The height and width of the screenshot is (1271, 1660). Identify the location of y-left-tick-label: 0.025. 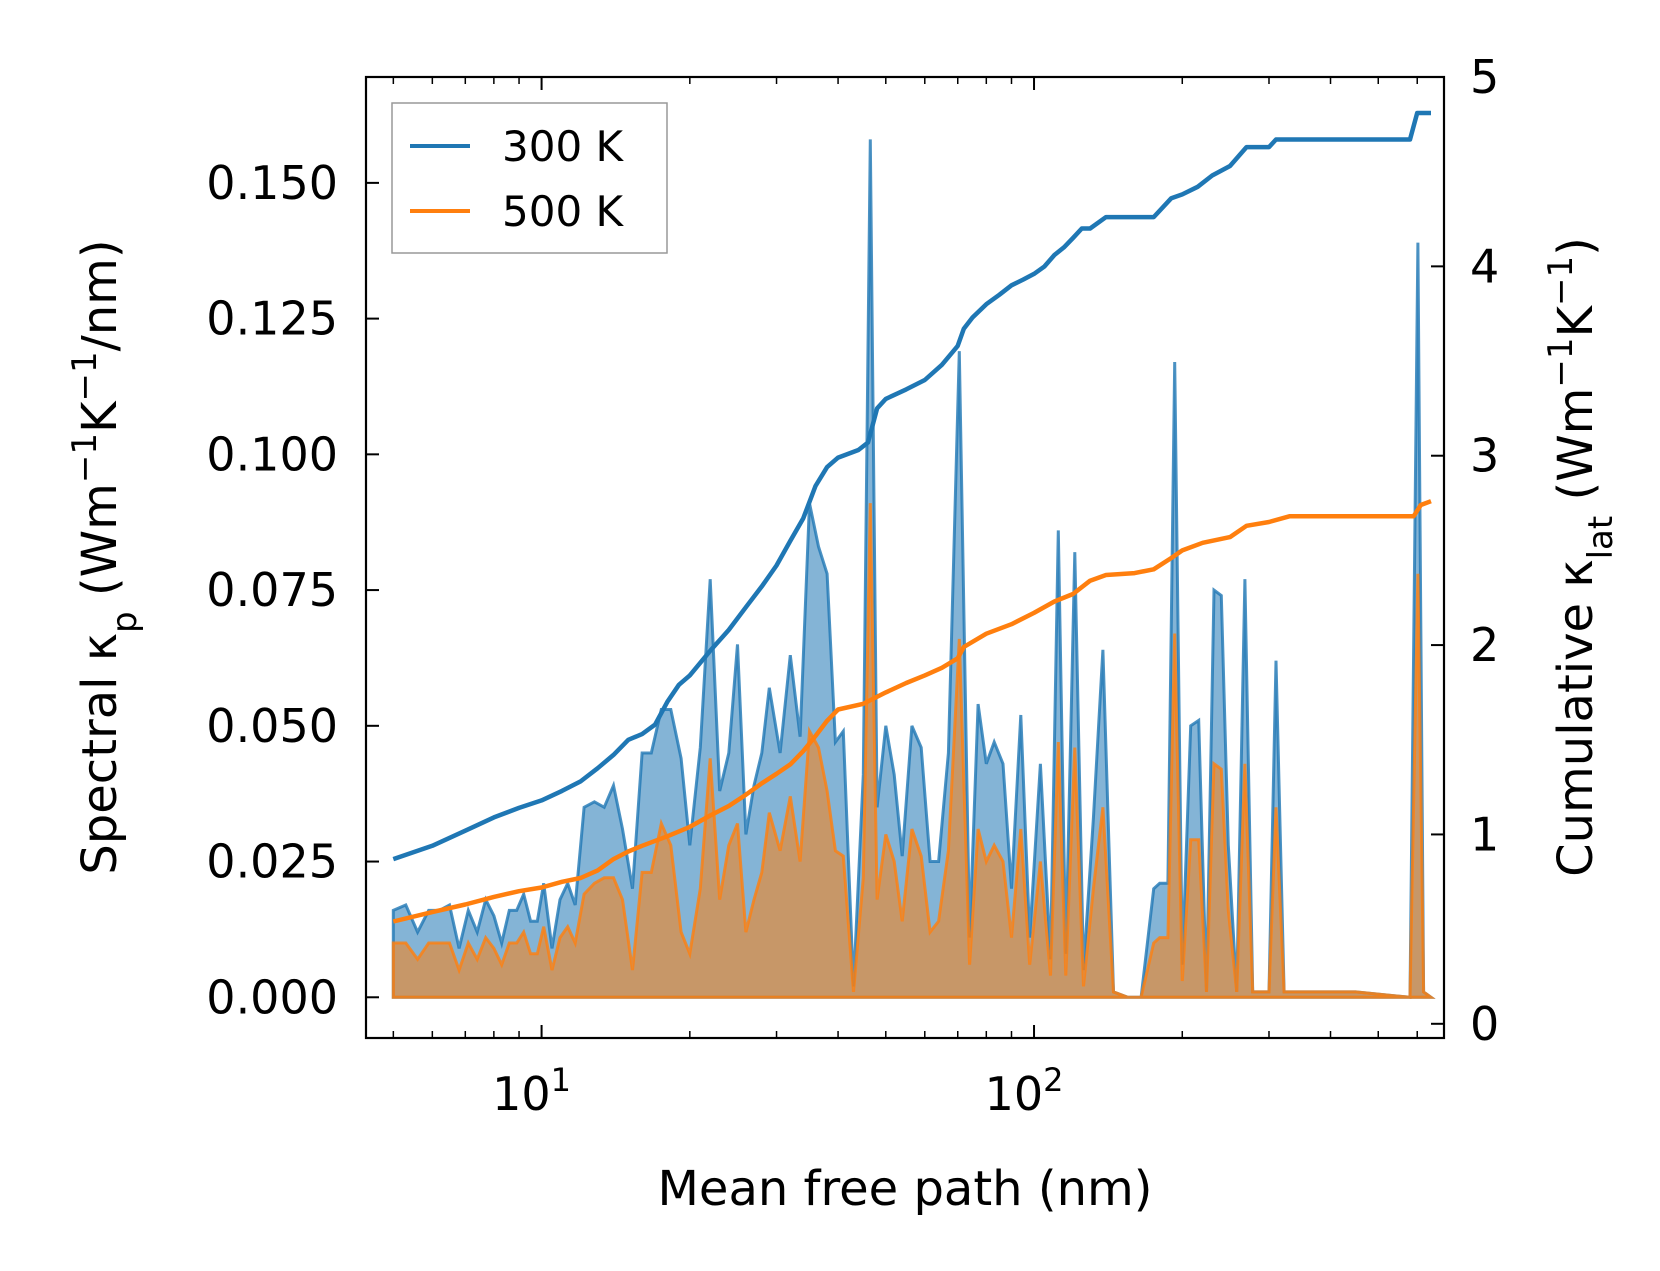
(272, 862).